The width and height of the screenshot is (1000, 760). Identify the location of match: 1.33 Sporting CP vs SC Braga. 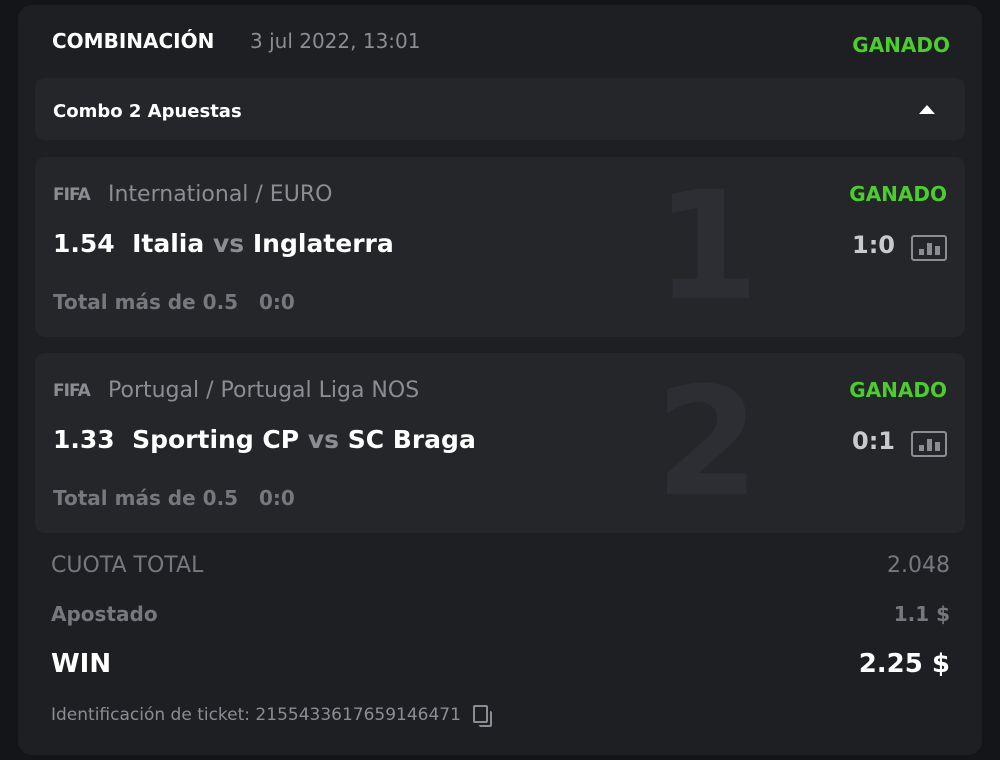
(264, 439).